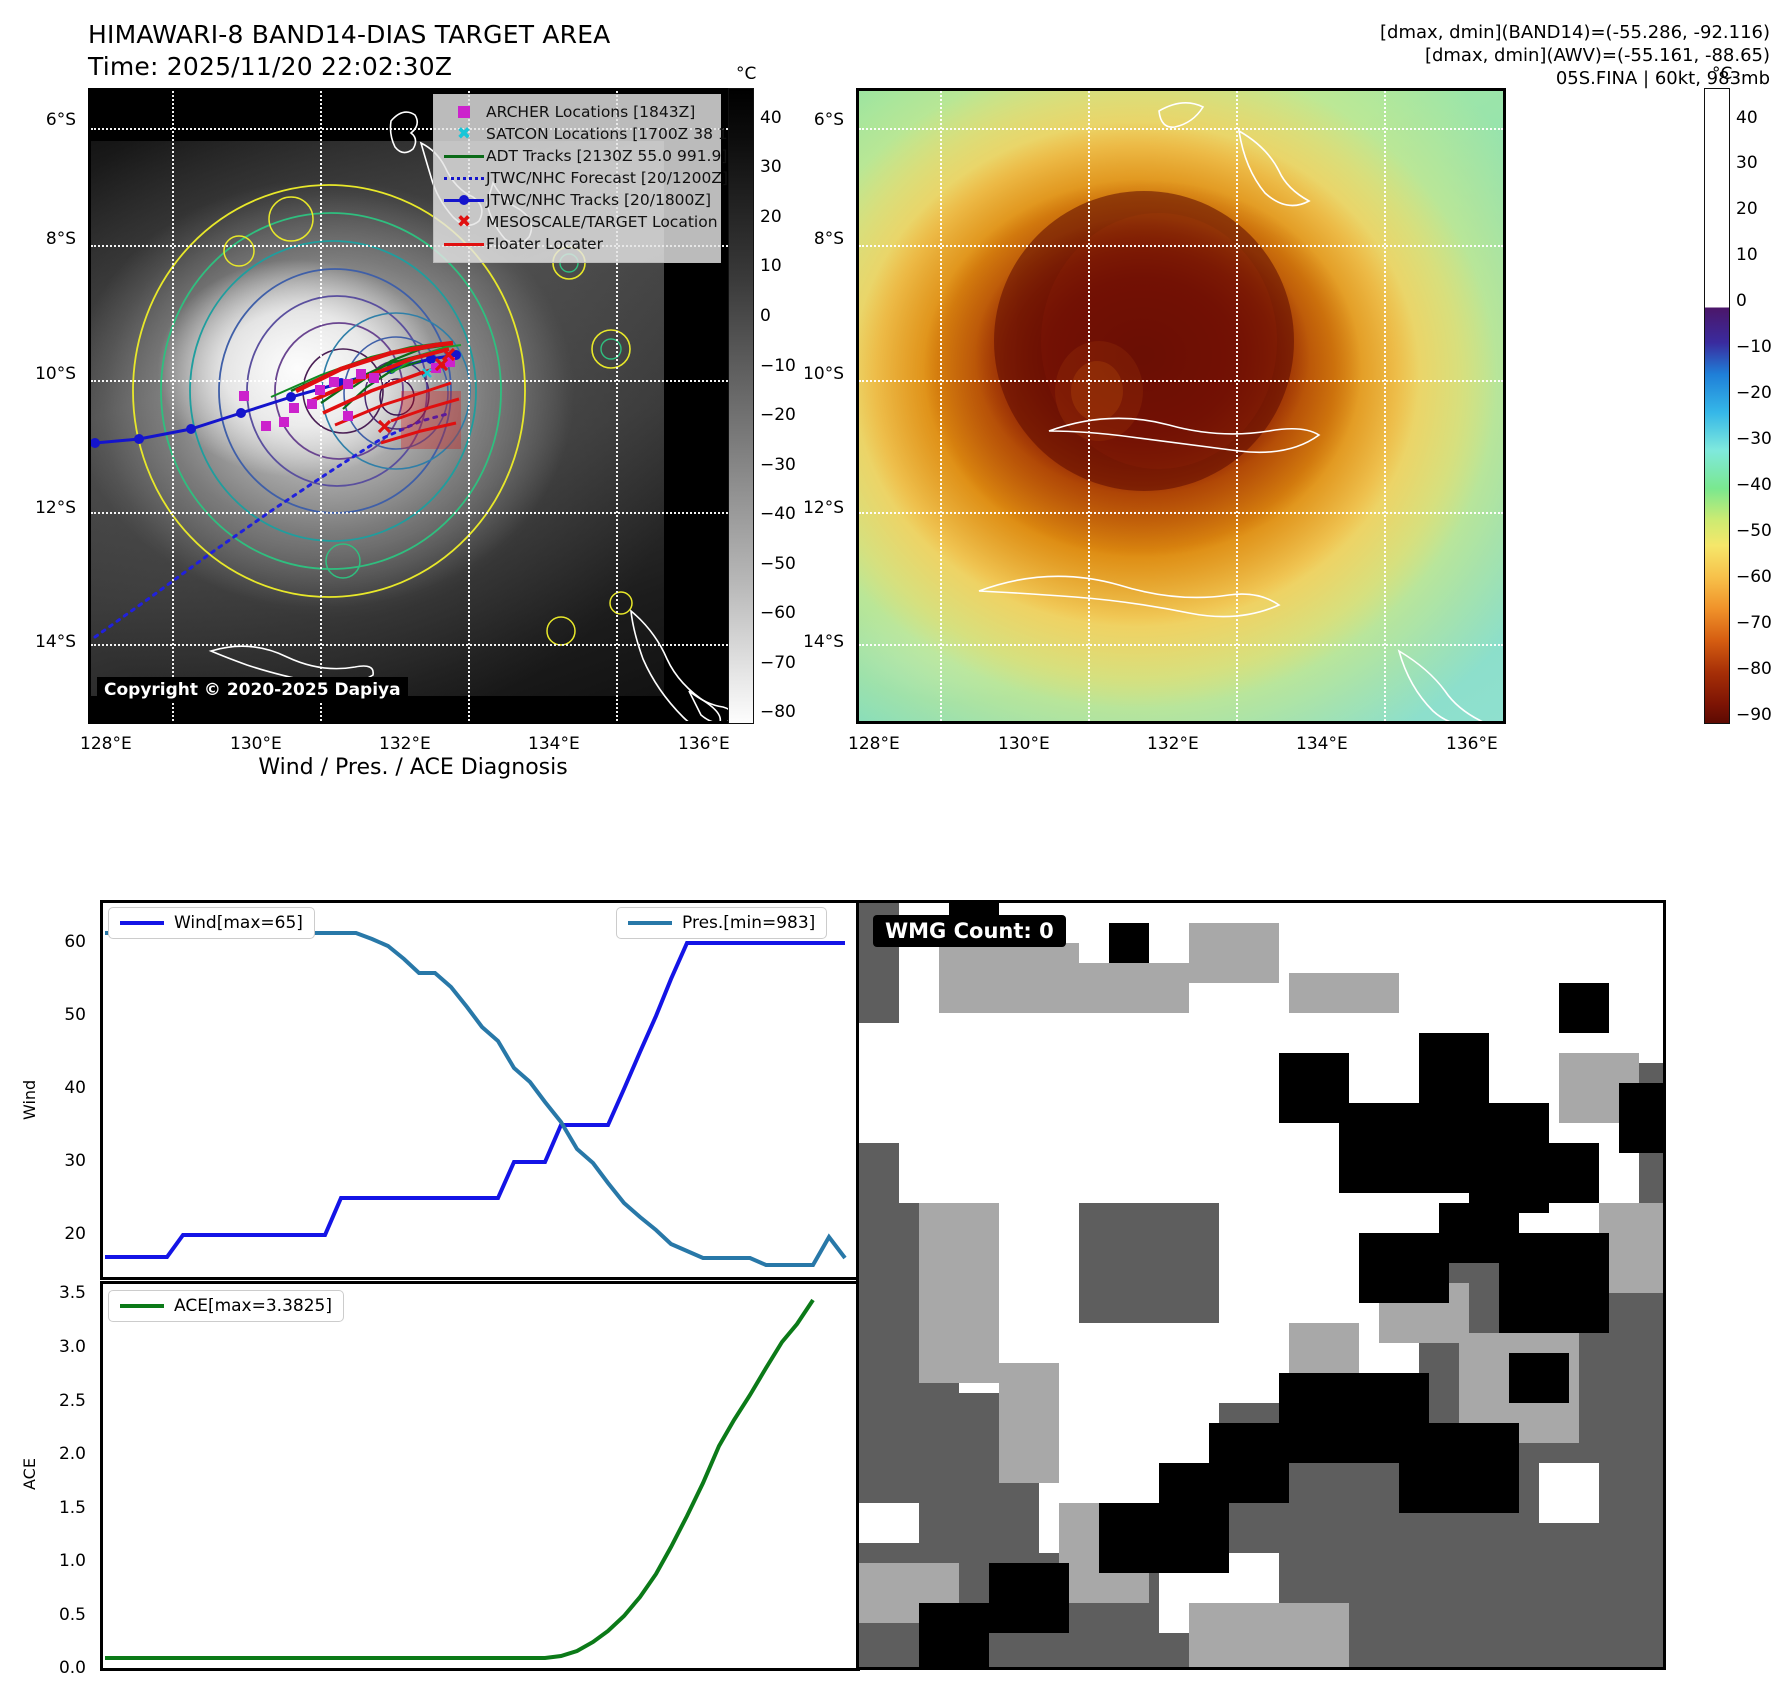 This screenshot has width=1792, height=1690. I want to click on ir-cb-tick: 10, so click(771, 266).